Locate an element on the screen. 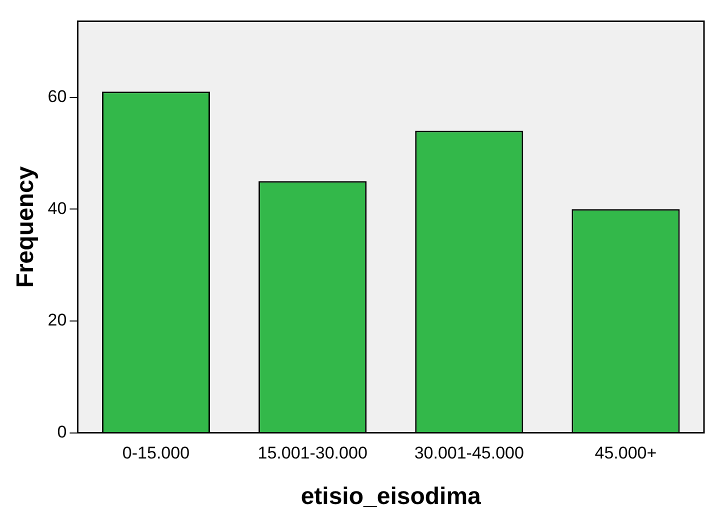 The height and width of the screenshot is (524, 714). x-tick-label: 0-15.000 is located at coordinates (156, 453).